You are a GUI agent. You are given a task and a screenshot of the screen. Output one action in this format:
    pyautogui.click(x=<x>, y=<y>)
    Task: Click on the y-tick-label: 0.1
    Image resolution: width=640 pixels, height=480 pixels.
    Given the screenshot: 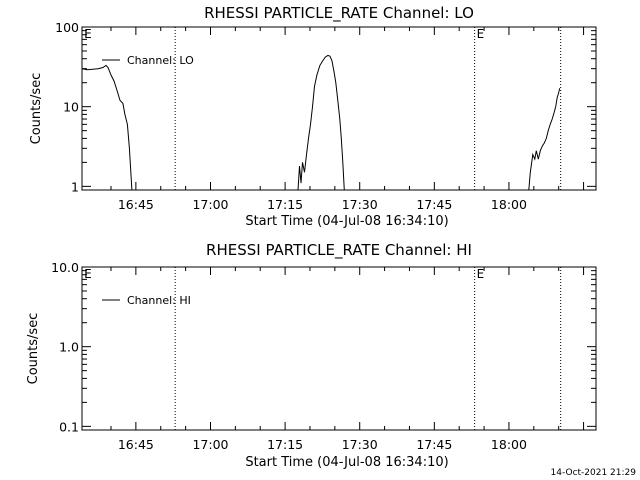 What is the action you would take?
    pyautogui.click(x=69, y=426)
    